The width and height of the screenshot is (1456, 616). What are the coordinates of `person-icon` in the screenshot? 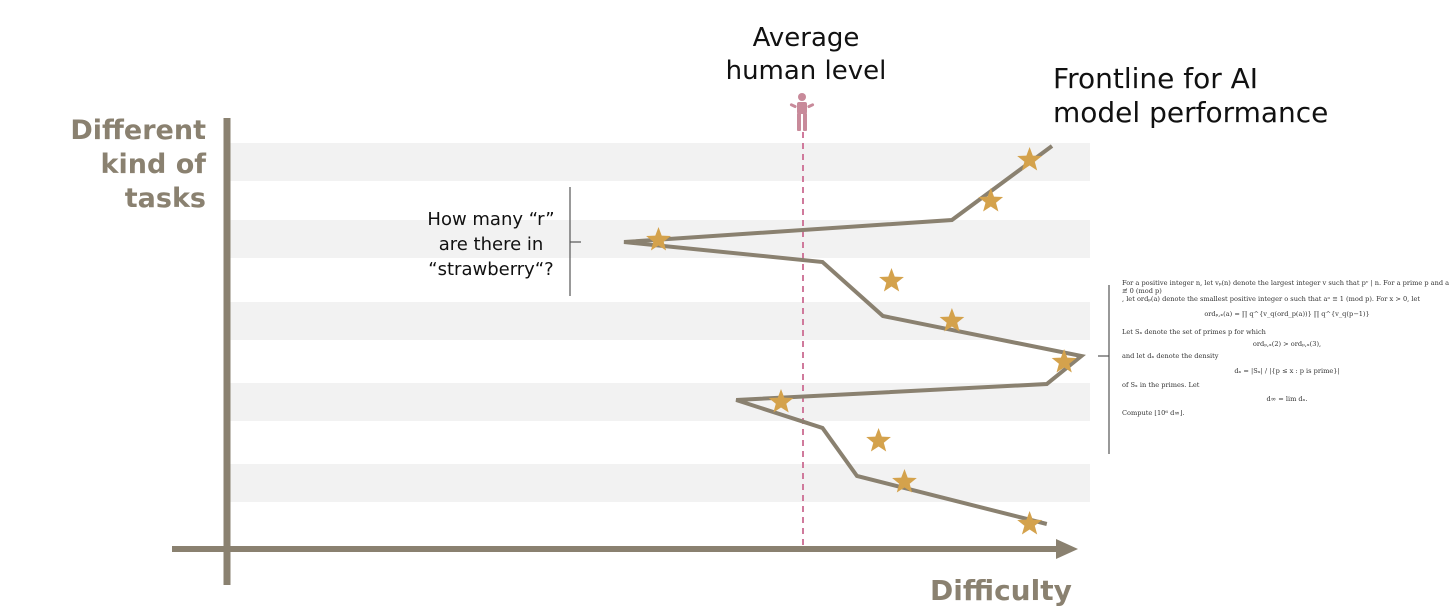 It's located at (802, 112).